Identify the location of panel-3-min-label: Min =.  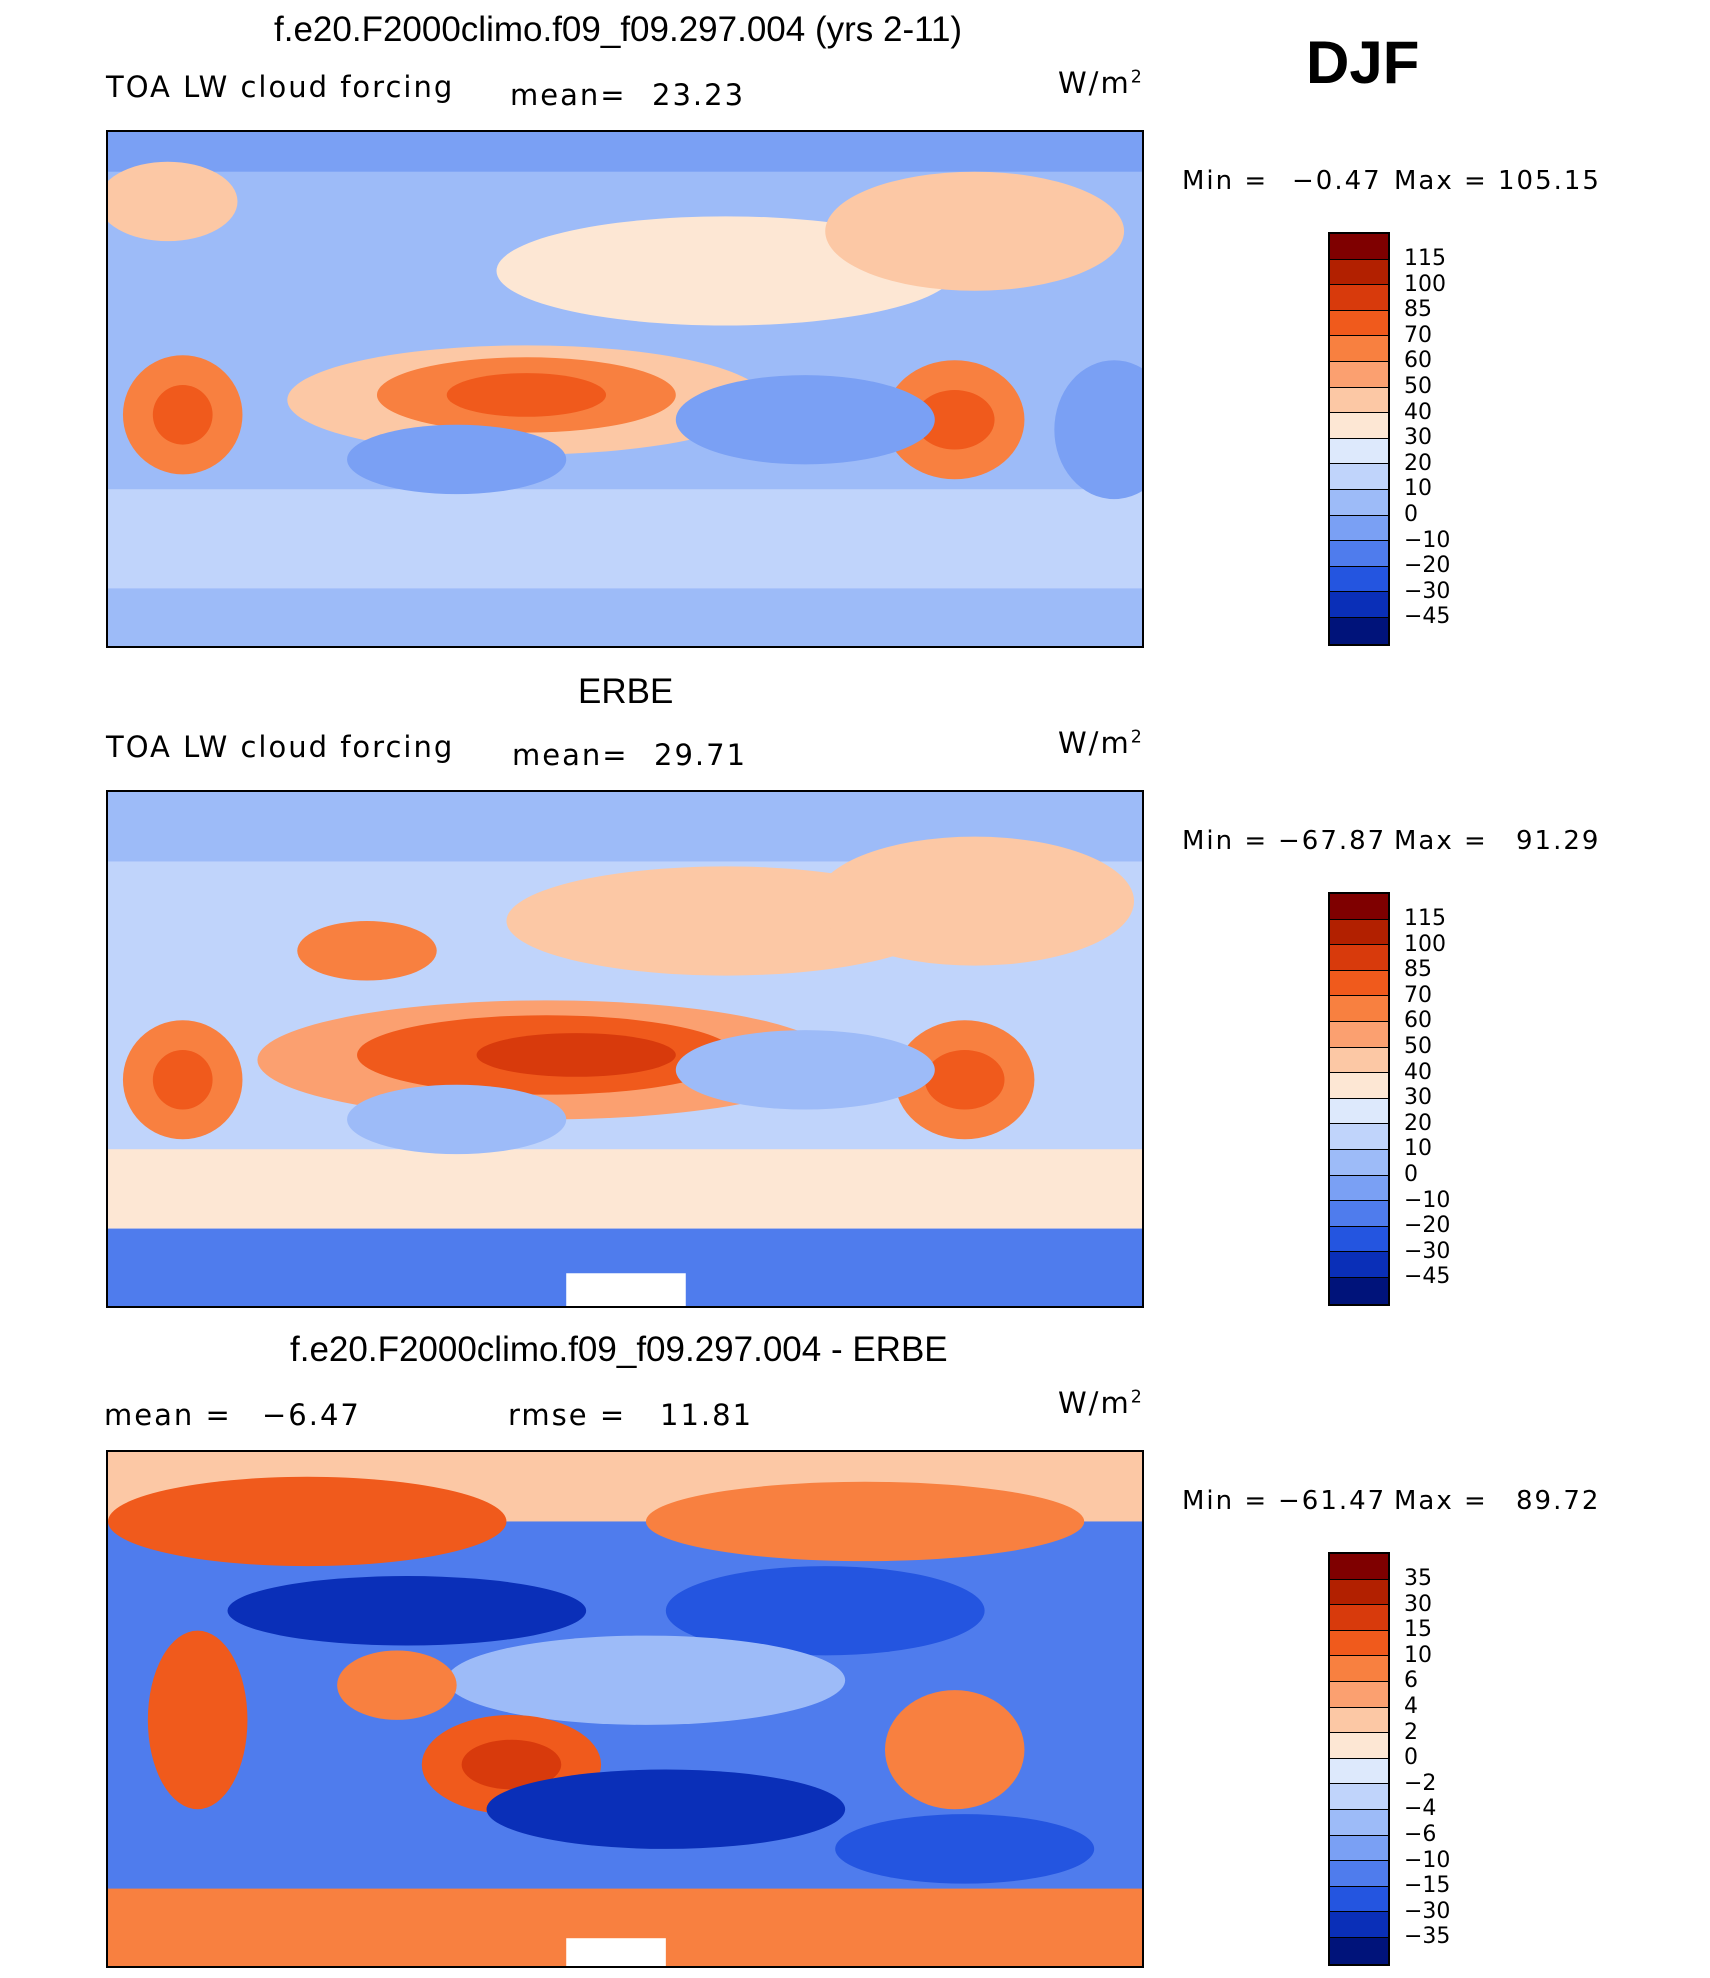
(1225, 1501).